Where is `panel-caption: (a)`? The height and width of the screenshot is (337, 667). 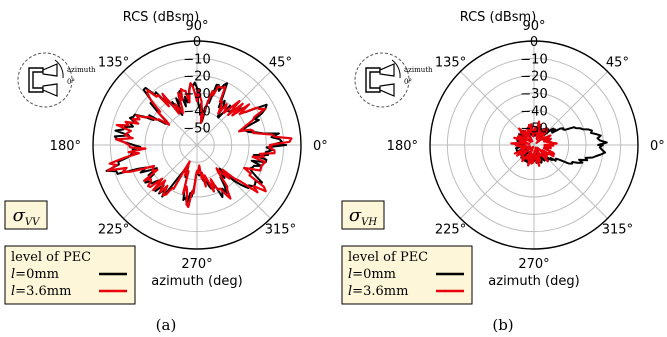
panel-caption: (a) is located at coordinates (166, 325).